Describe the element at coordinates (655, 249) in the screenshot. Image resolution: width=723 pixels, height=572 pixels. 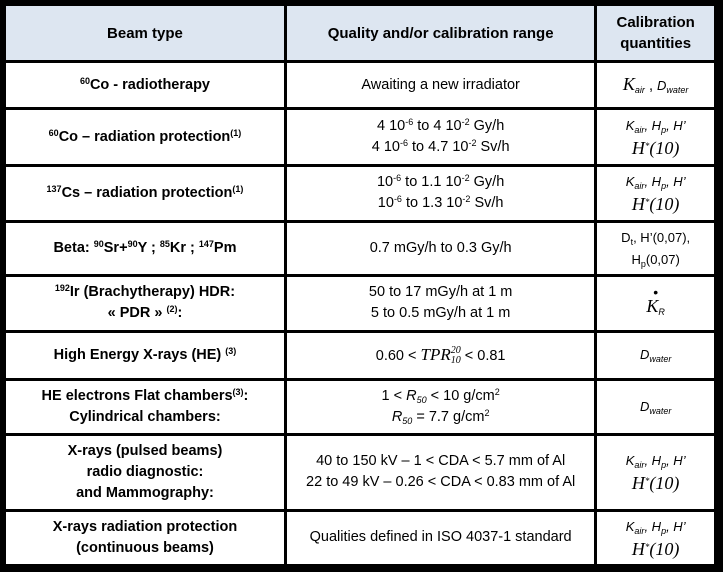
I see `calibration-cell: Dt, H’(0,07), Hp(0,07)` at that location.